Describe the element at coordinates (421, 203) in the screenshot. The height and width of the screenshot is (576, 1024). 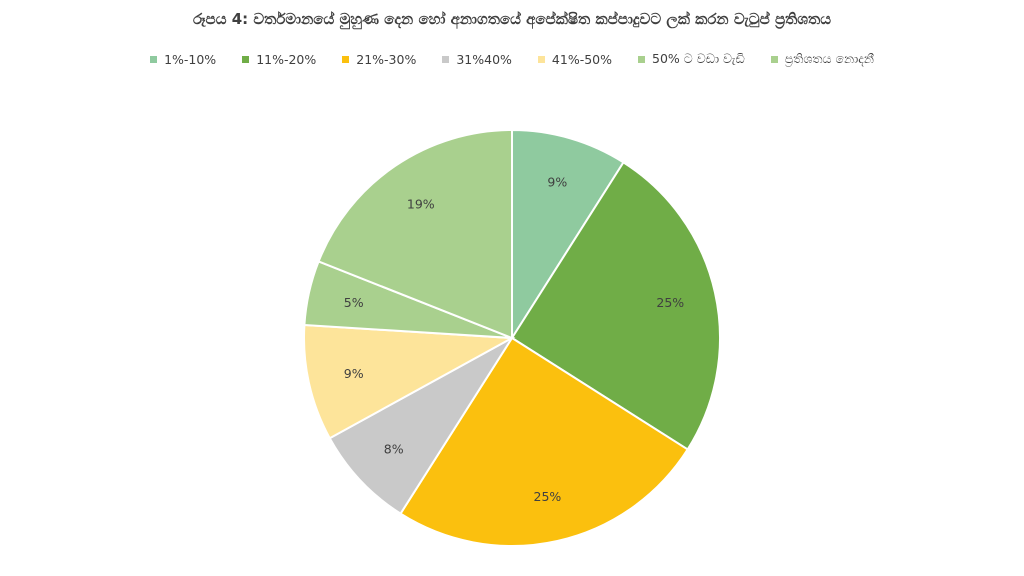
I see `slice-data-label: 19%` at that location.